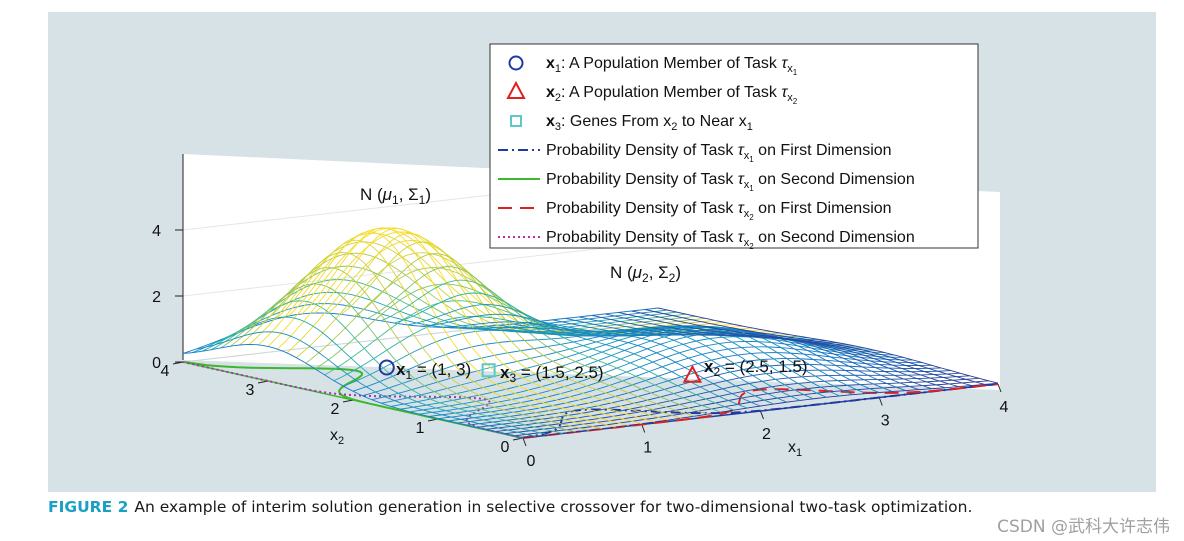 The image size is (1184, 541). What do you see at coordinates (756, 368) in the screenshot?
I see `point-label-x2: x2 = (2.5, 1.5)` at bounding box center [756, 368].